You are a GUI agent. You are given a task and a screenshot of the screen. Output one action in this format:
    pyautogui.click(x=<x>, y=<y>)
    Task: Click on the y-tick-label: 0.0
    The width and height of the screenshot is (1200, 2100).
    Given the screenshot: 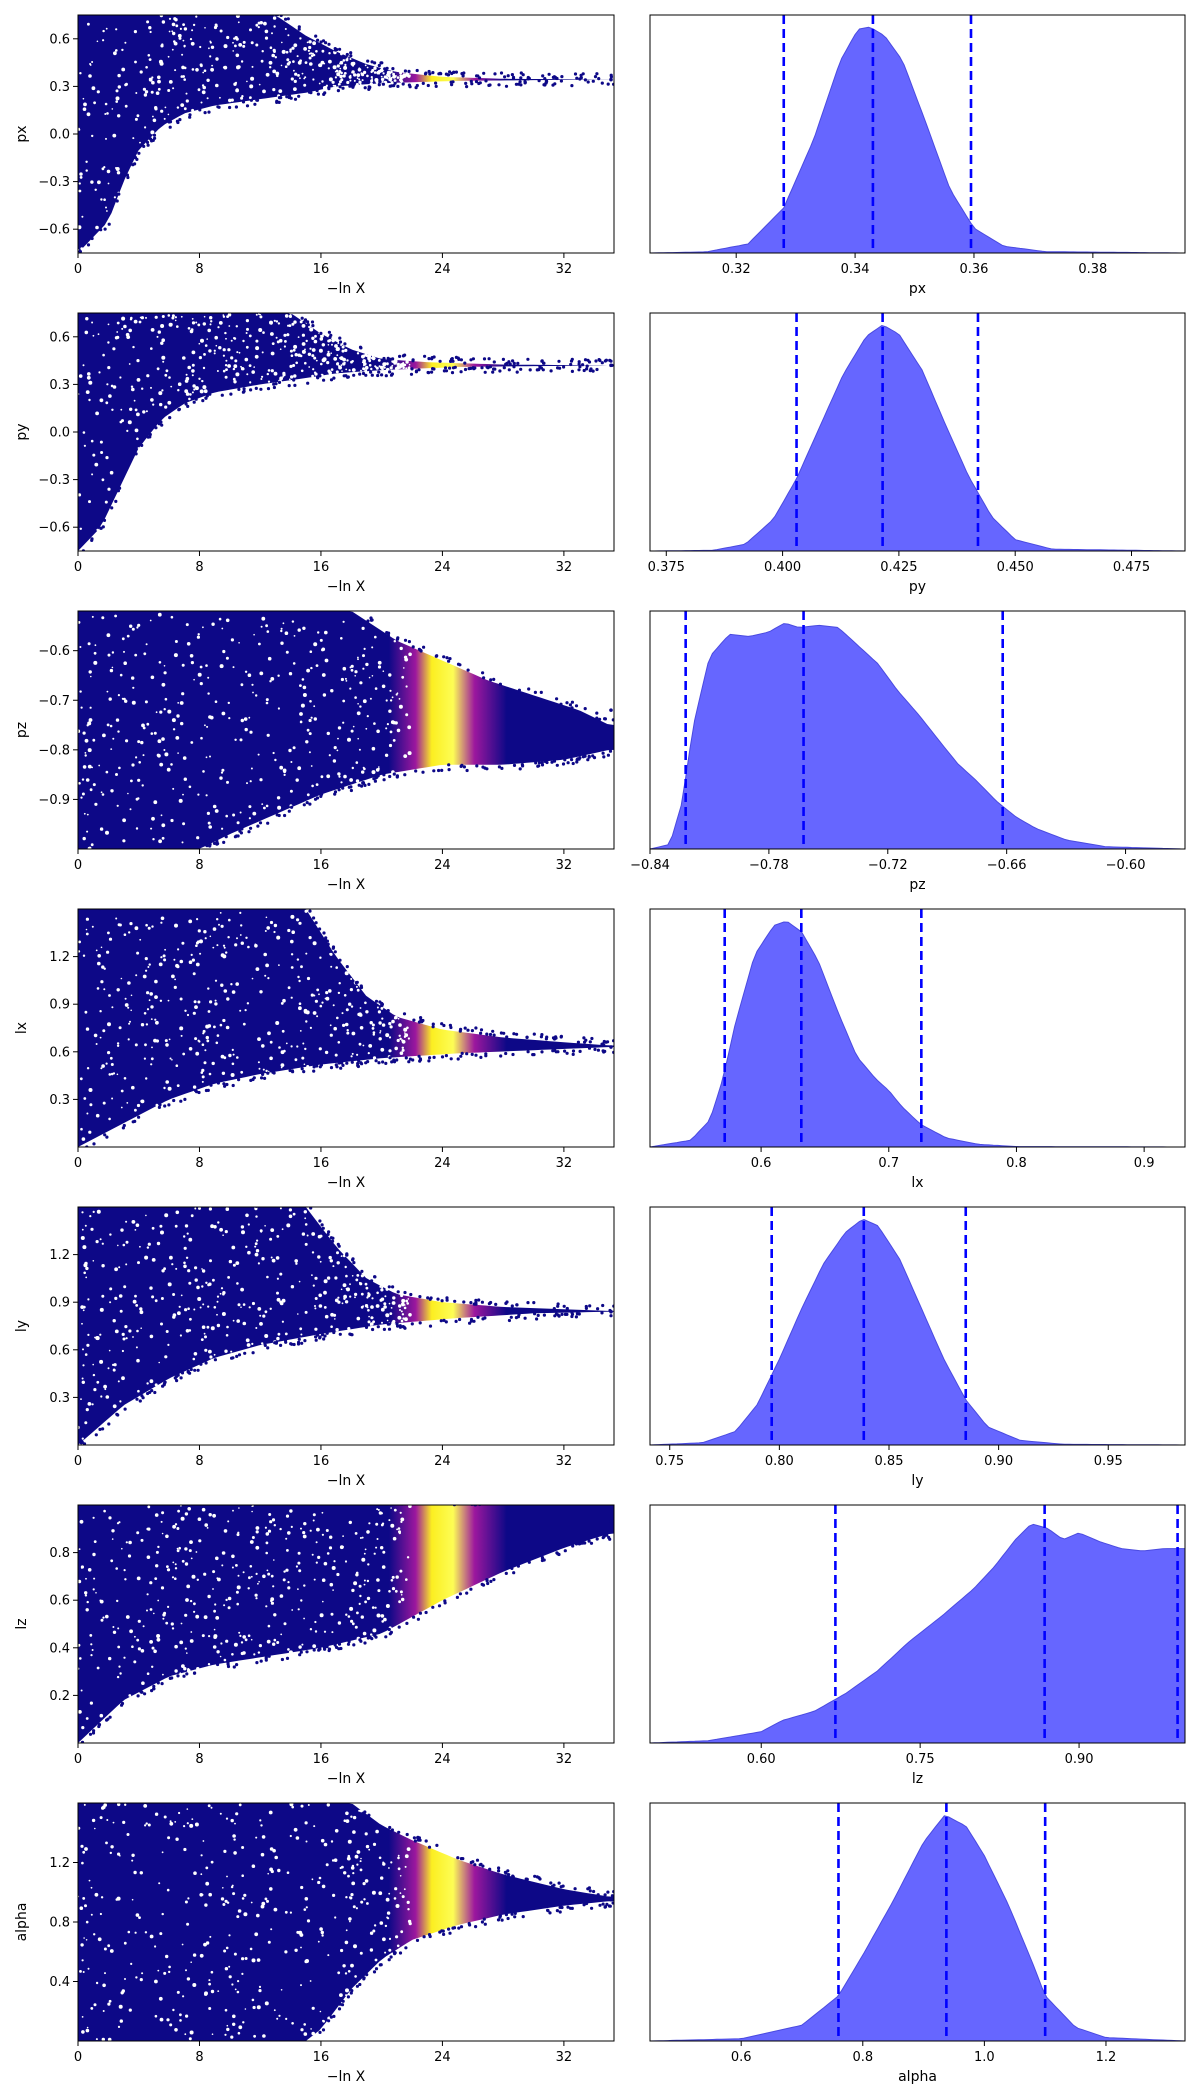 What is the action you would take?
    pyautogui.click(x=59, y=433)
    